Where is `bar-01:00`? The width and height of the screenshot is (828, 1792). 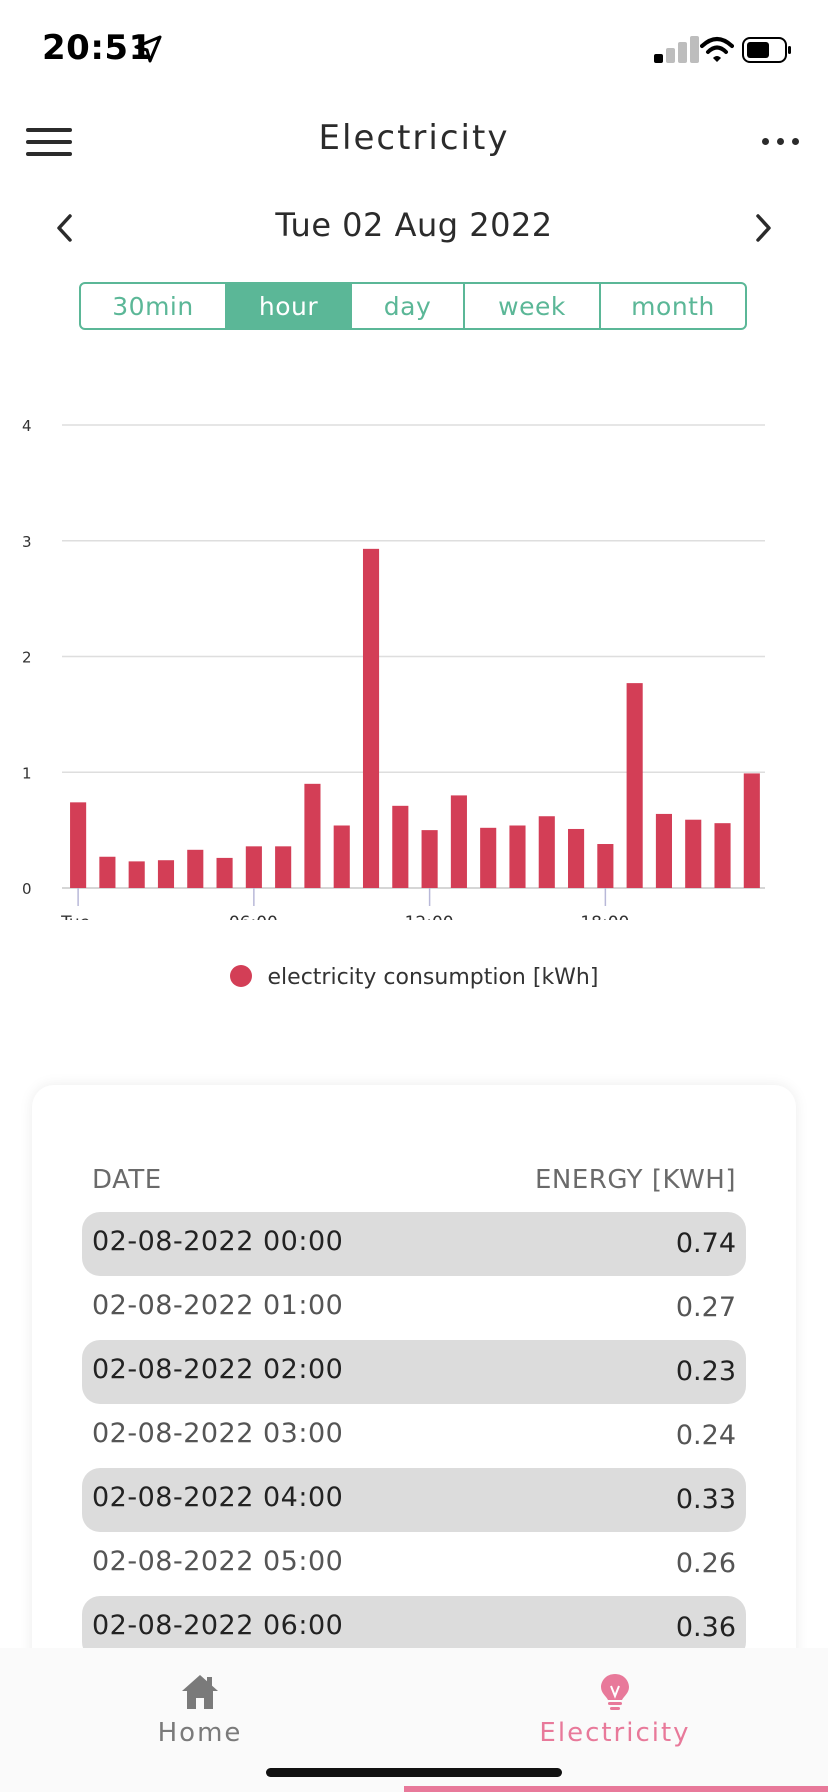 bar-01:00 is located at coordinates (107, 872).